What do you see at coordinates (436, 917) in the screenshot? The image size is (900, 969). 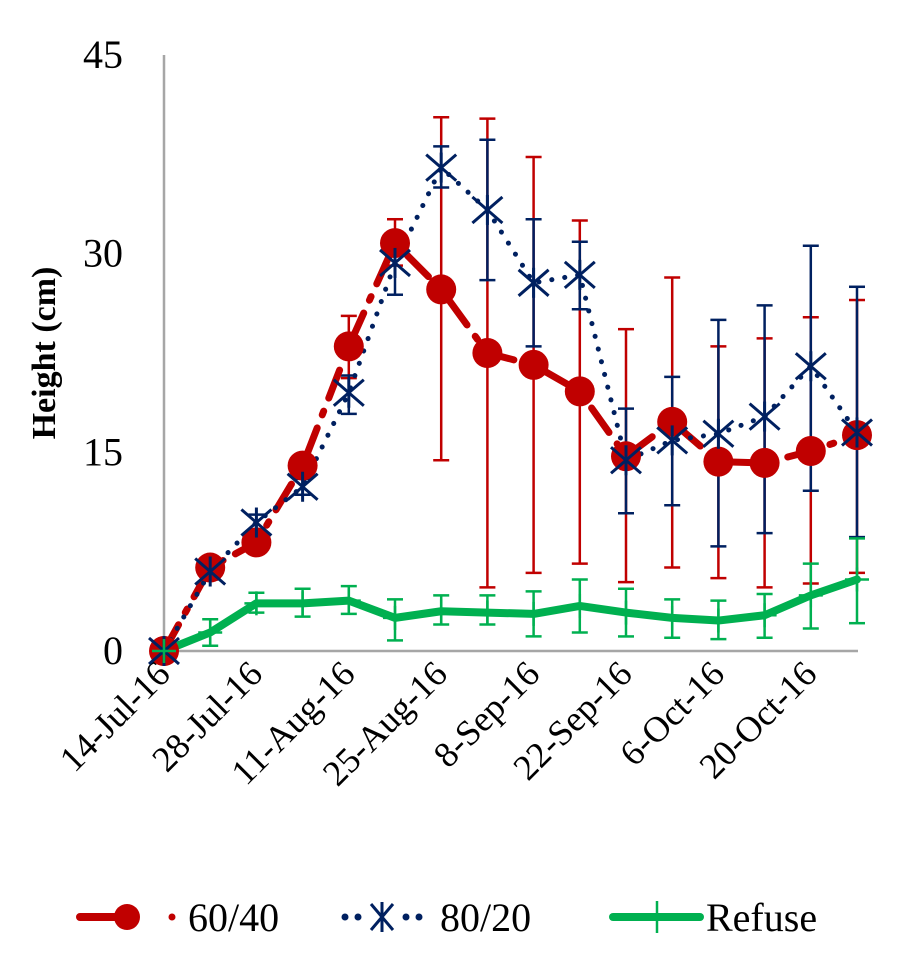 I see `legend-item-80-20: 80/20` at bounding box center [436, 917].